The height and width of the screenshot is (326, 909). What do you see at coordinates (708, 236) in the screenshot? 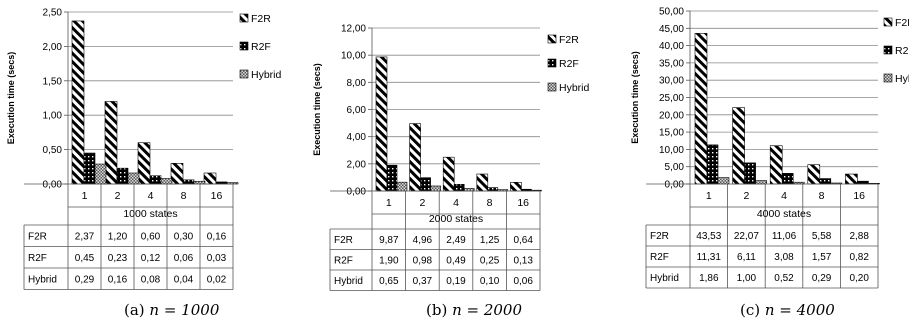
I see `table-cell: 43,53` at bounding box center [708, 236].